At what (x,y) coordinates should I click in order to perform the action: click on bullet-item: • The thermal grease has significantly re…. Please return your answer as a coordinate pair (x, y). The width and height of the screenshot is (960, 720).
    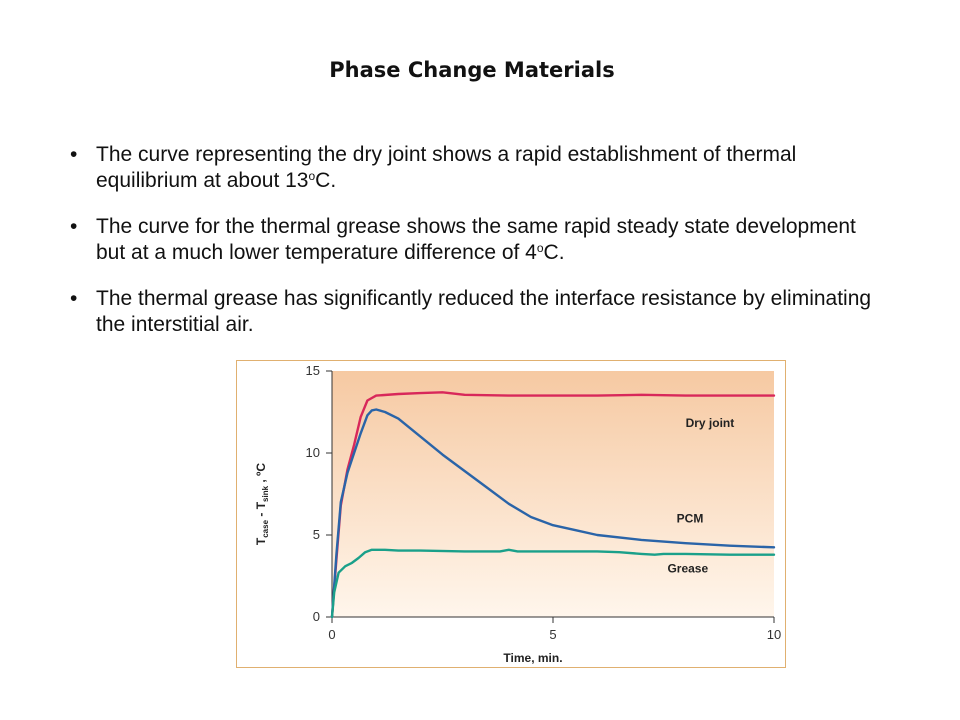
    Looking at the image, I should click on (480, 312).